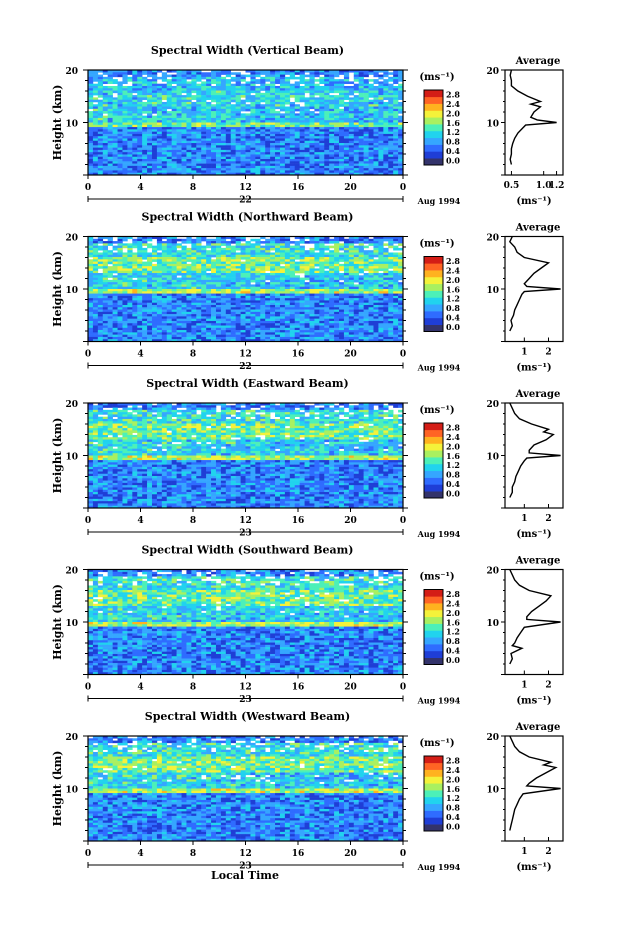 The image size is (624, 929). What do you see at coordinates (524, 353) in the screenshot?
I see `average-x-tick-label: 1` at bounding box center [524, 353].